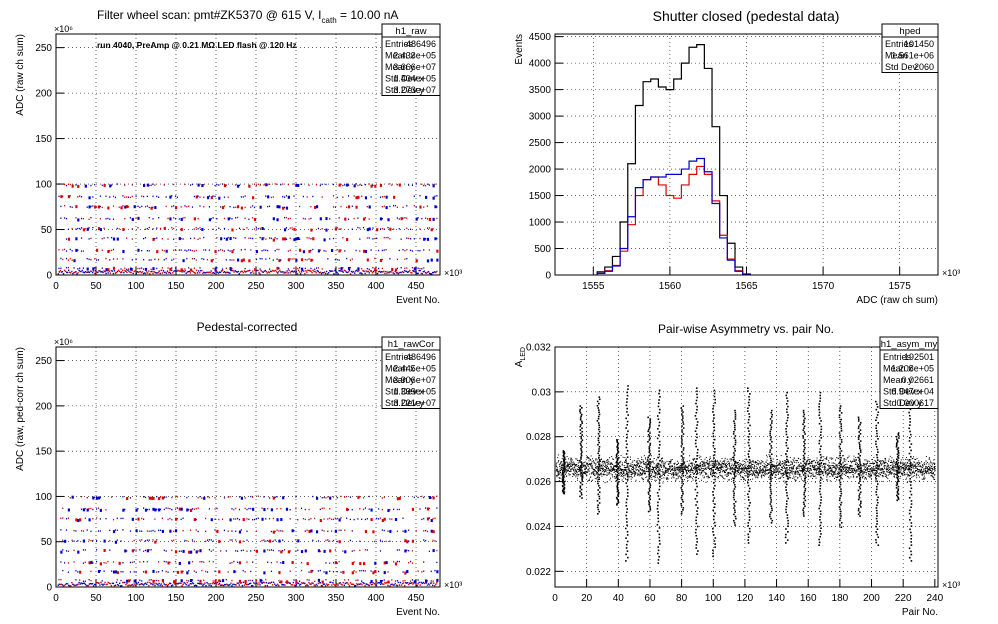 Image resolution: width=998 pixels, height=624 pixels. I want to click on x-tick-label: 200, so click(871, 598).